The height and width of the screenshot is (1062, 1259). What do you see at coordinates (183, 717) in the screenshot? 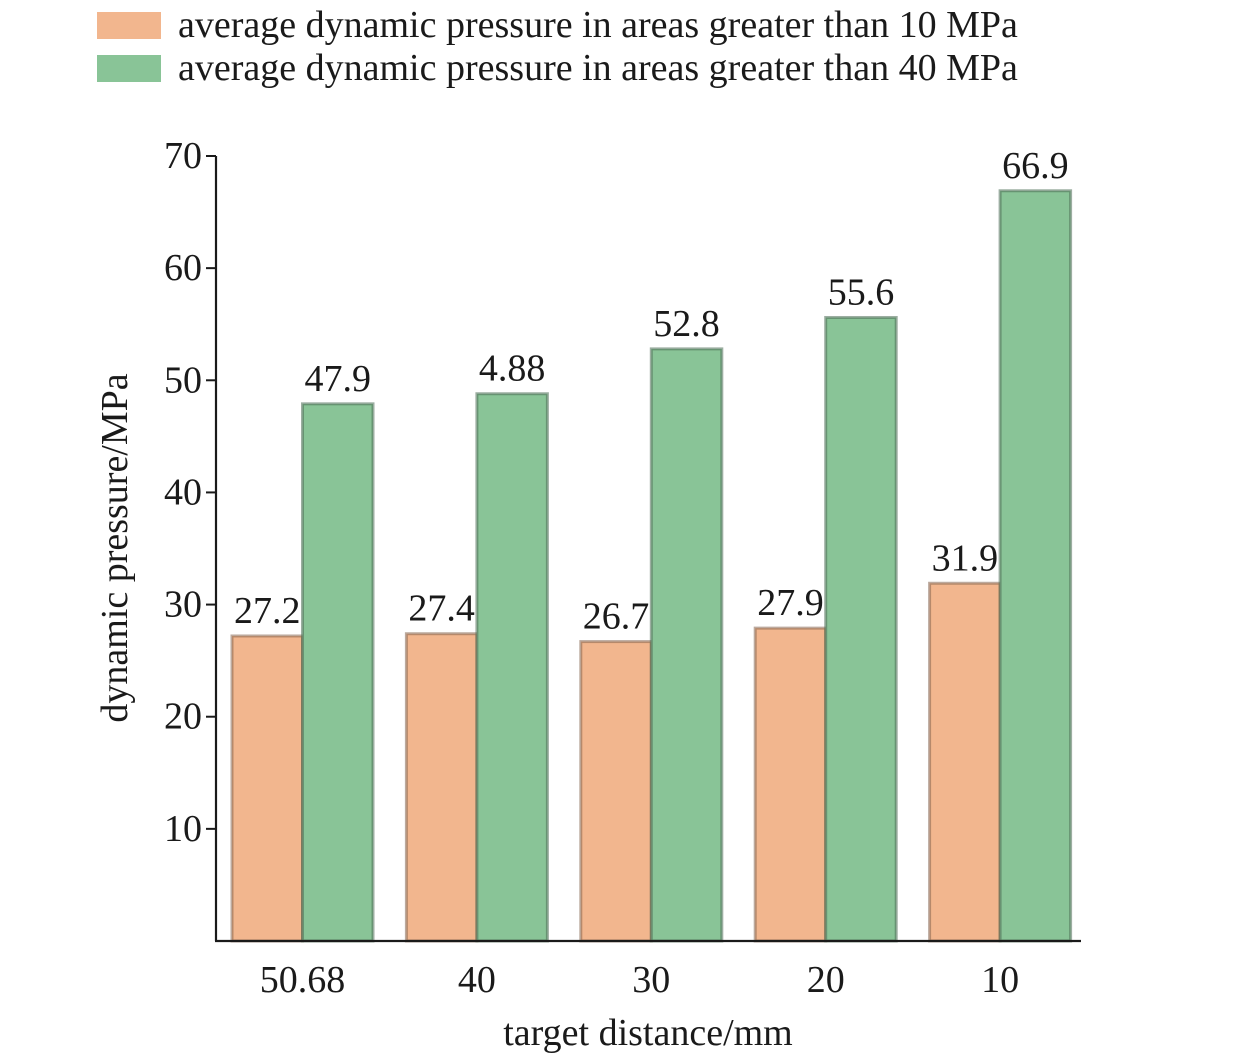
I see `y-tick-label: 20` at bounding box center [183, 717].